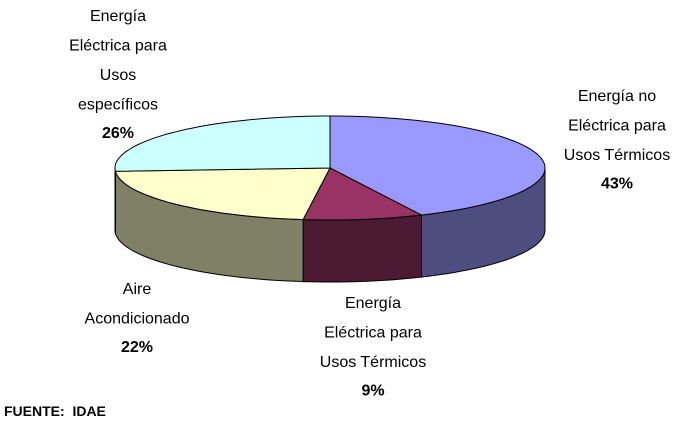  Describe the element at coordinates (617, 126) in the screenshot. I see `slice-label: Energía no Eléctrica para Usos Térmicos` at that location.